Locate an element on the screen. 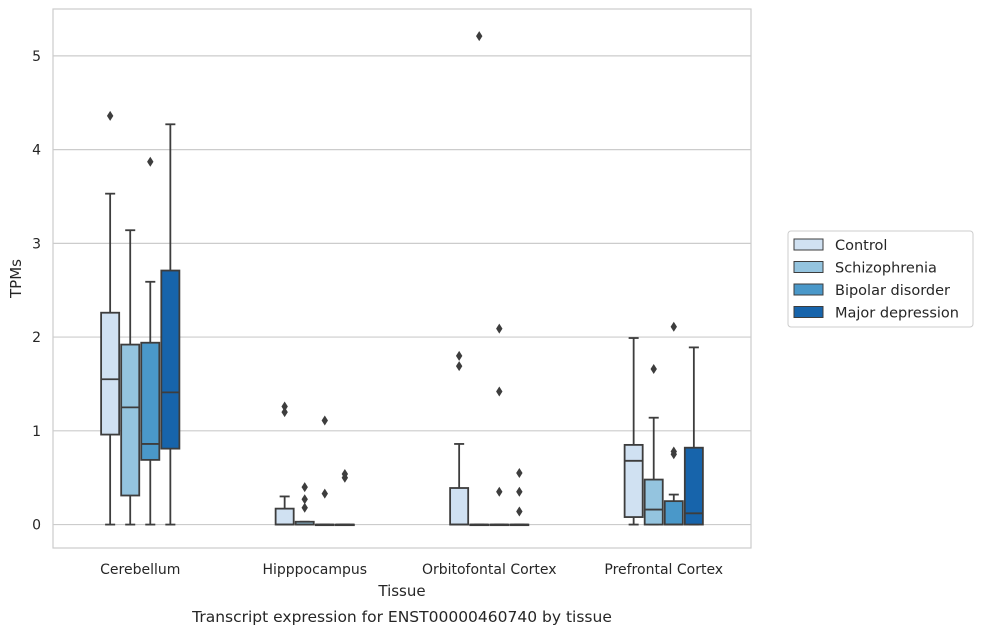 The height and width of the screenshot is (634, 983). y-tick-label: 5 is located at coordinates (36, 57).